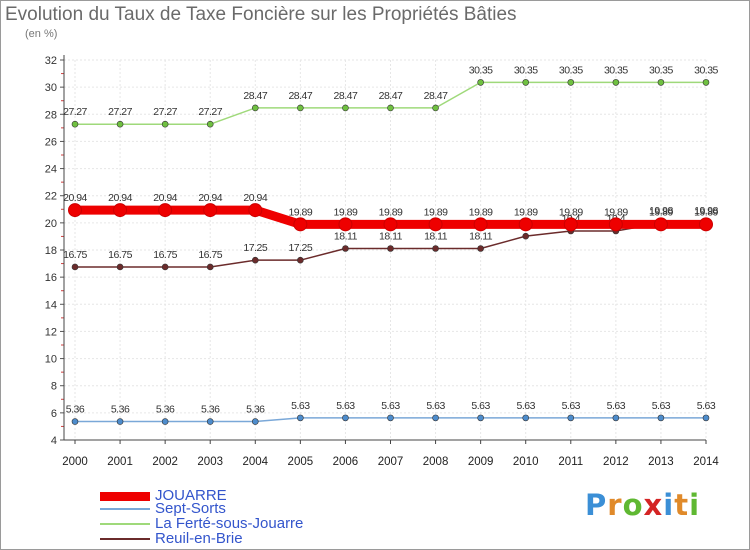 The height and width of the screenshot is (550, 750). What do you see at coordinates (301, 462) in the screenshot?
I see `x-tick-label: 2005` at bounding box center [301, 462].